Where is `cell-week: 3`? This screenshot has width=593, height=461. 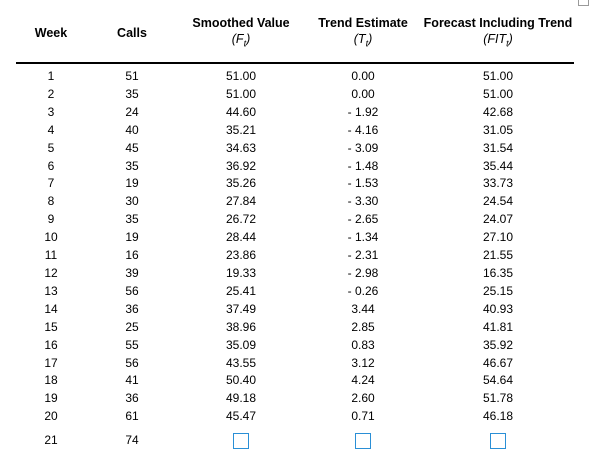
cell-week: 3 is located at coordinates (51, 111).